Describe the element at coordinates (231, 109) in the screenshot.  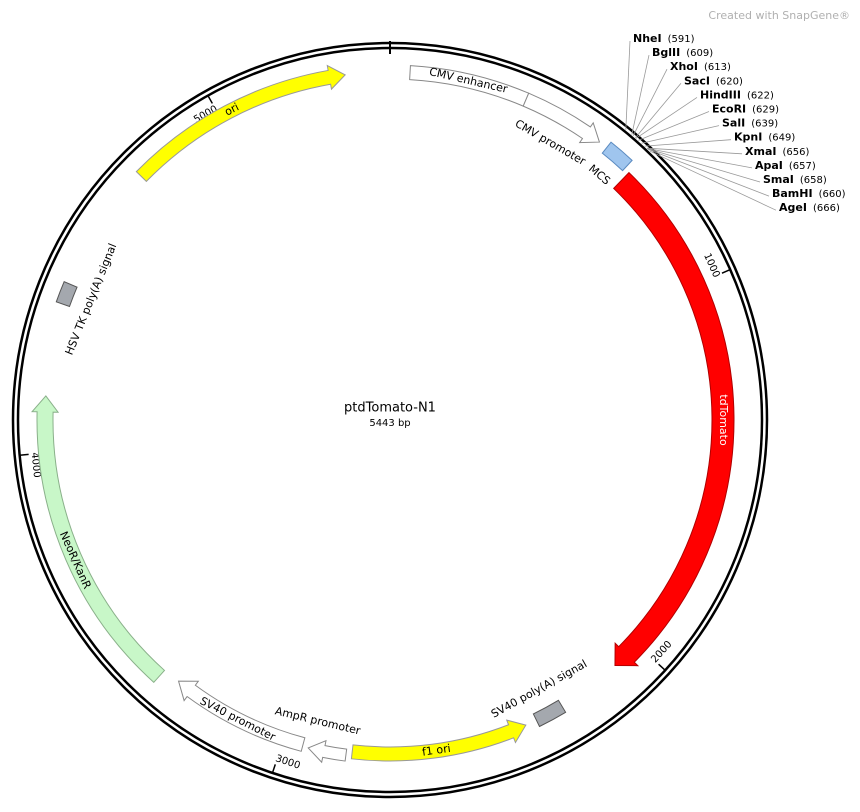
I see `feature-label: ori` at that location.